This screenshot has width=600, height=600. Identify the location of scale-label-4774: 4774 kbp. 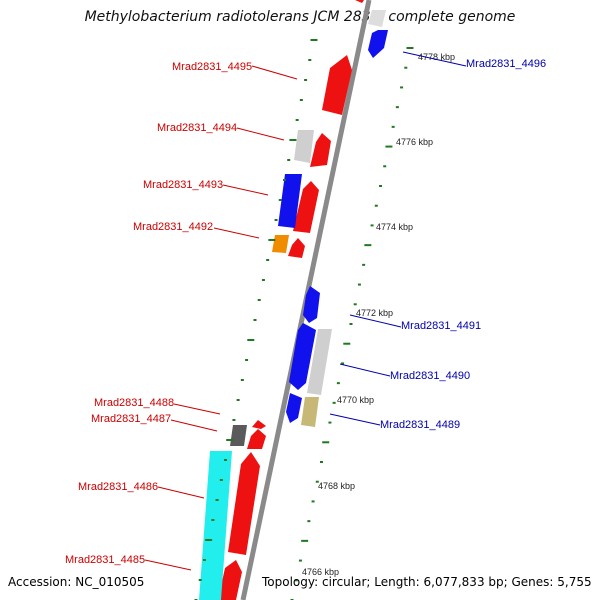
(394, 227).